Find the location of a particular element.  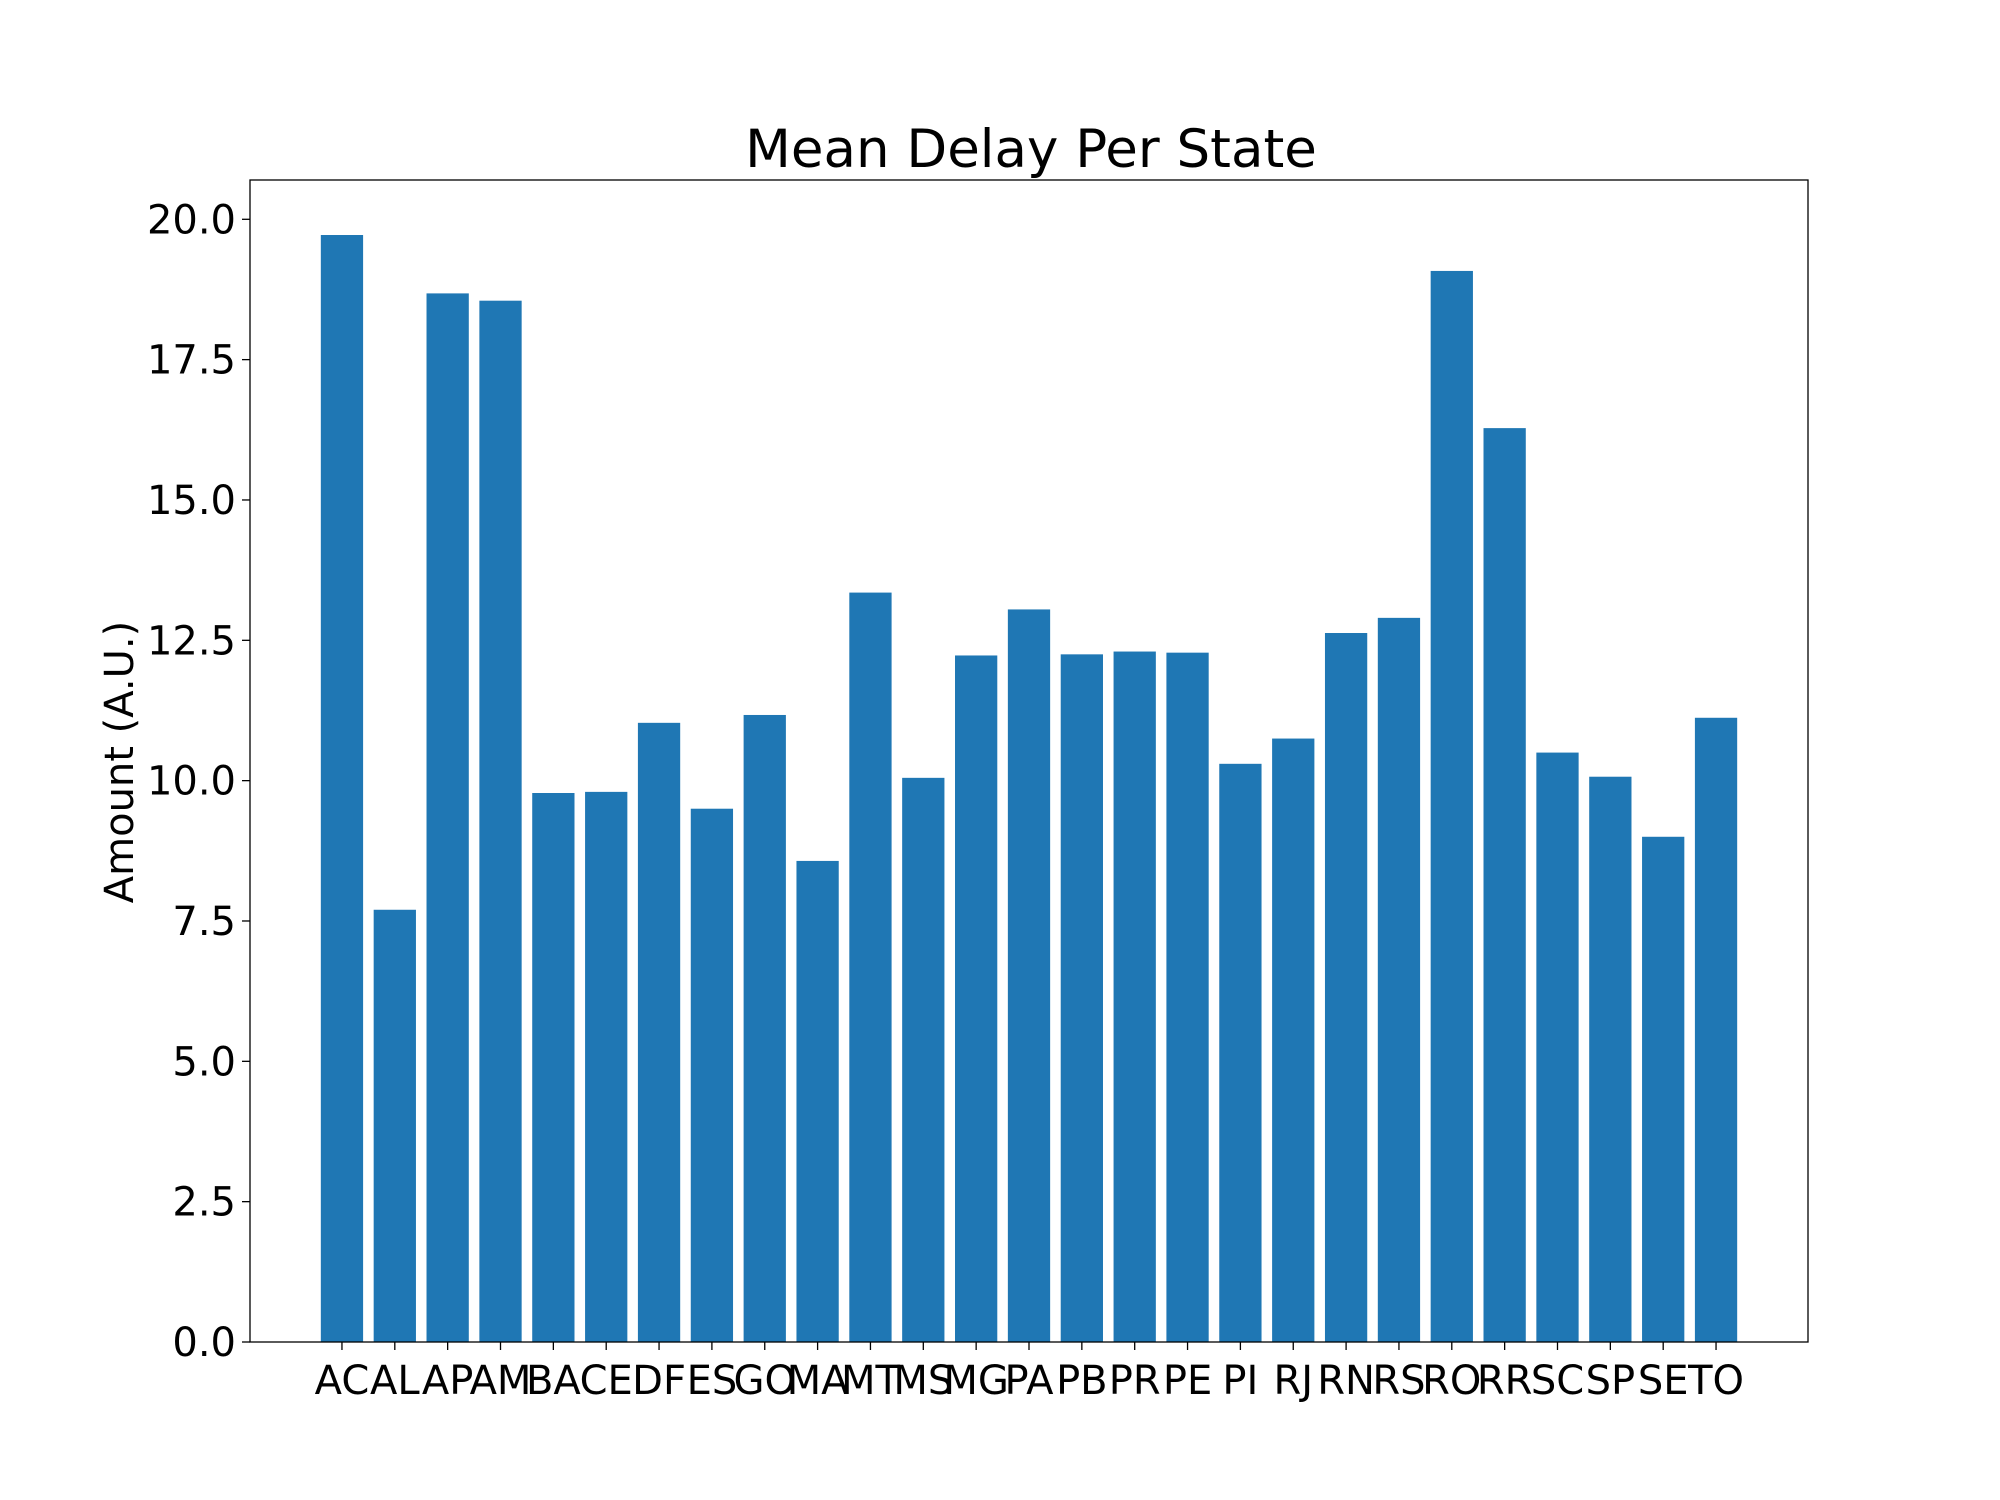

x-tick-label: AM is located at coordinates (501, 1381).